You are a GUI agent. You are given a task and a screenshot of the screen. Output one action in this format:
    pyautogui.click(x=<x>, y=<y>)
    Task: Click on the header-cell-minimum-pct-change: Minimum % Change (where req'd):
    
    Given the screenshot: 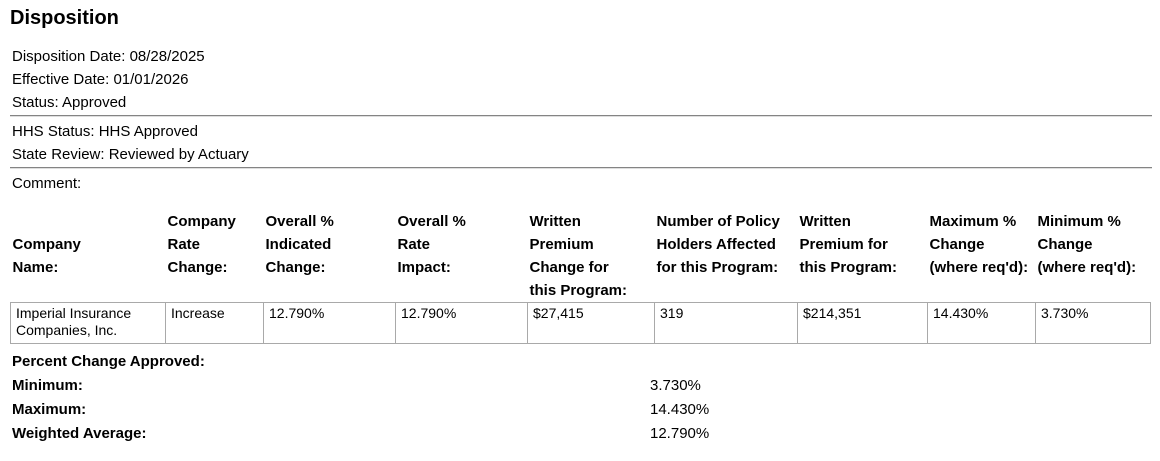 What is the action you would take?
    pyautogui.click(x=1087, y=244)
    